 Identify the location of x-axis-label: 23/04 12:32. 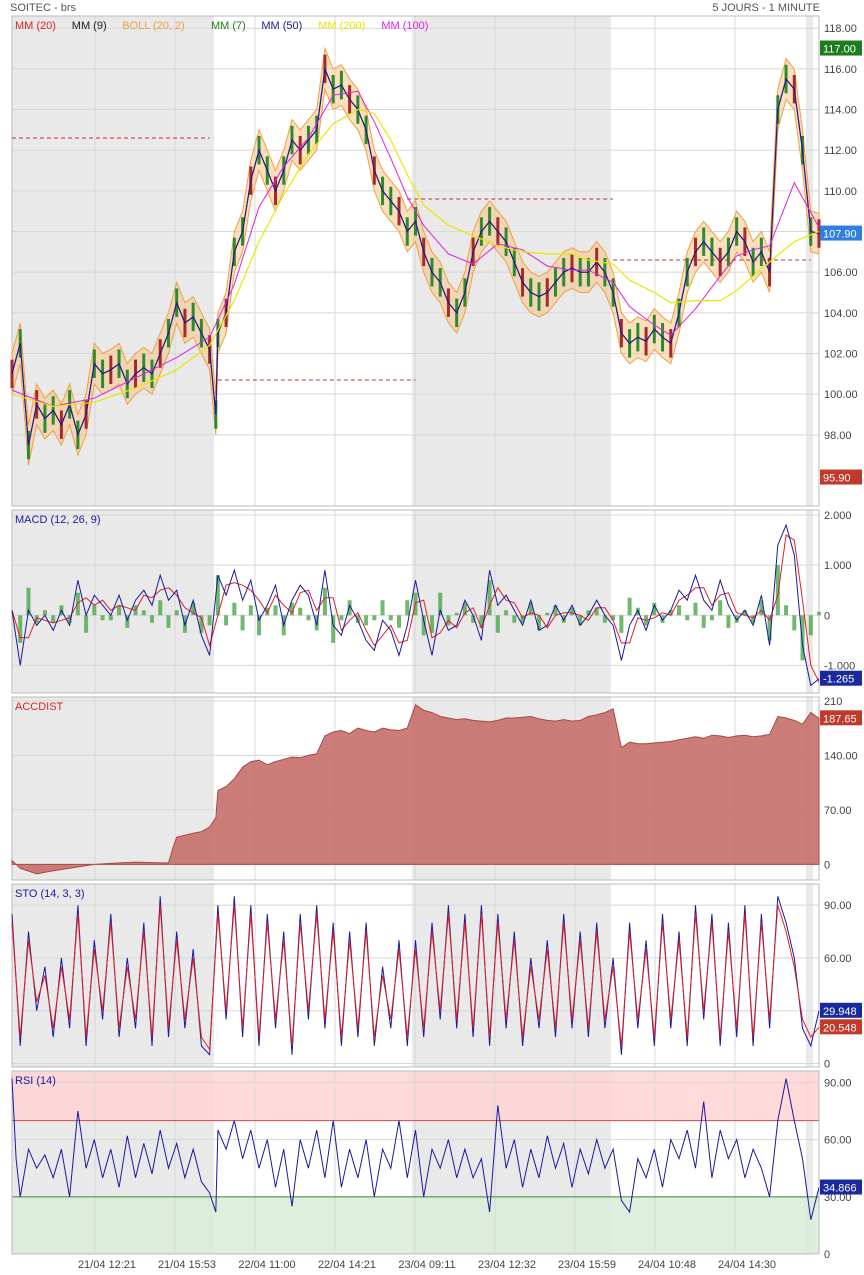
(507, 1265).